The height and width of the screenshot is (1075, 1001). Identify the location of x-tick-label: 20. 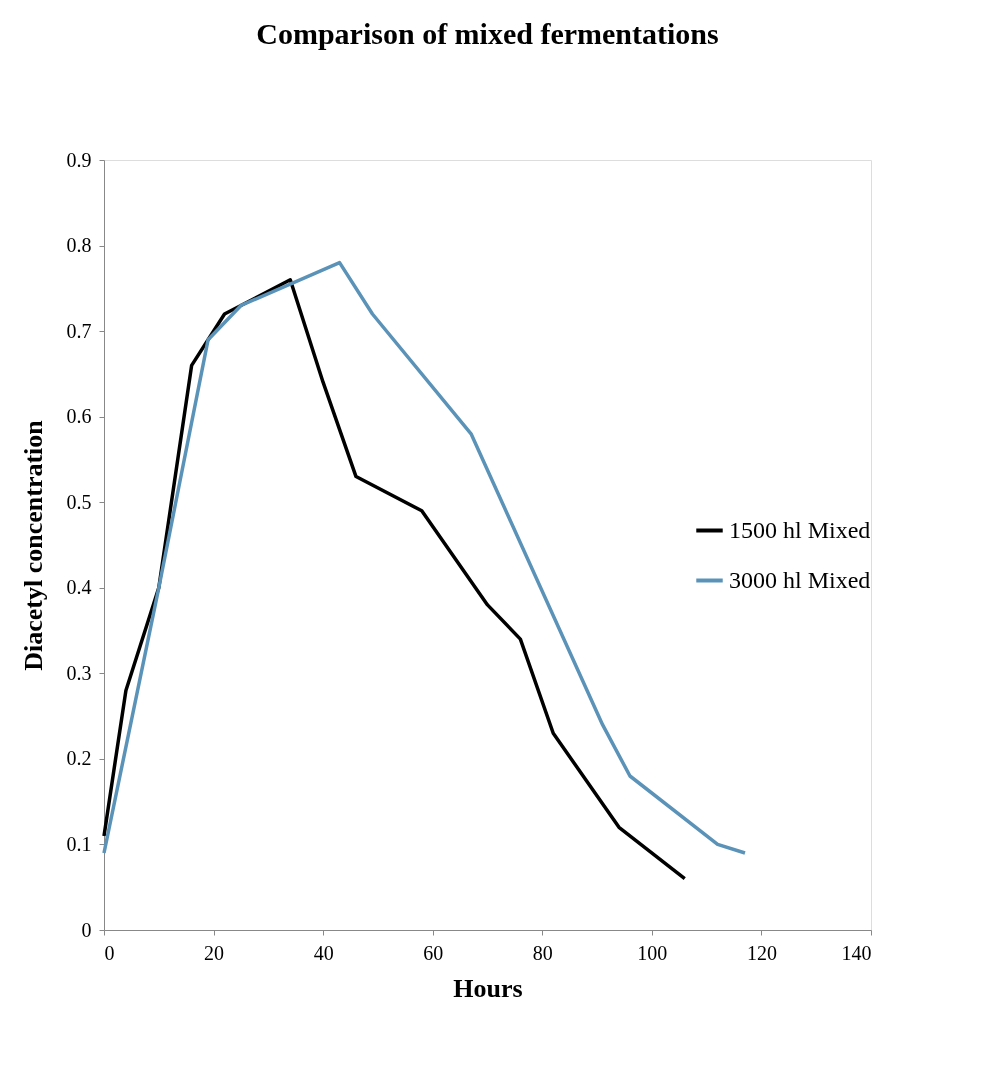
(214, 952).